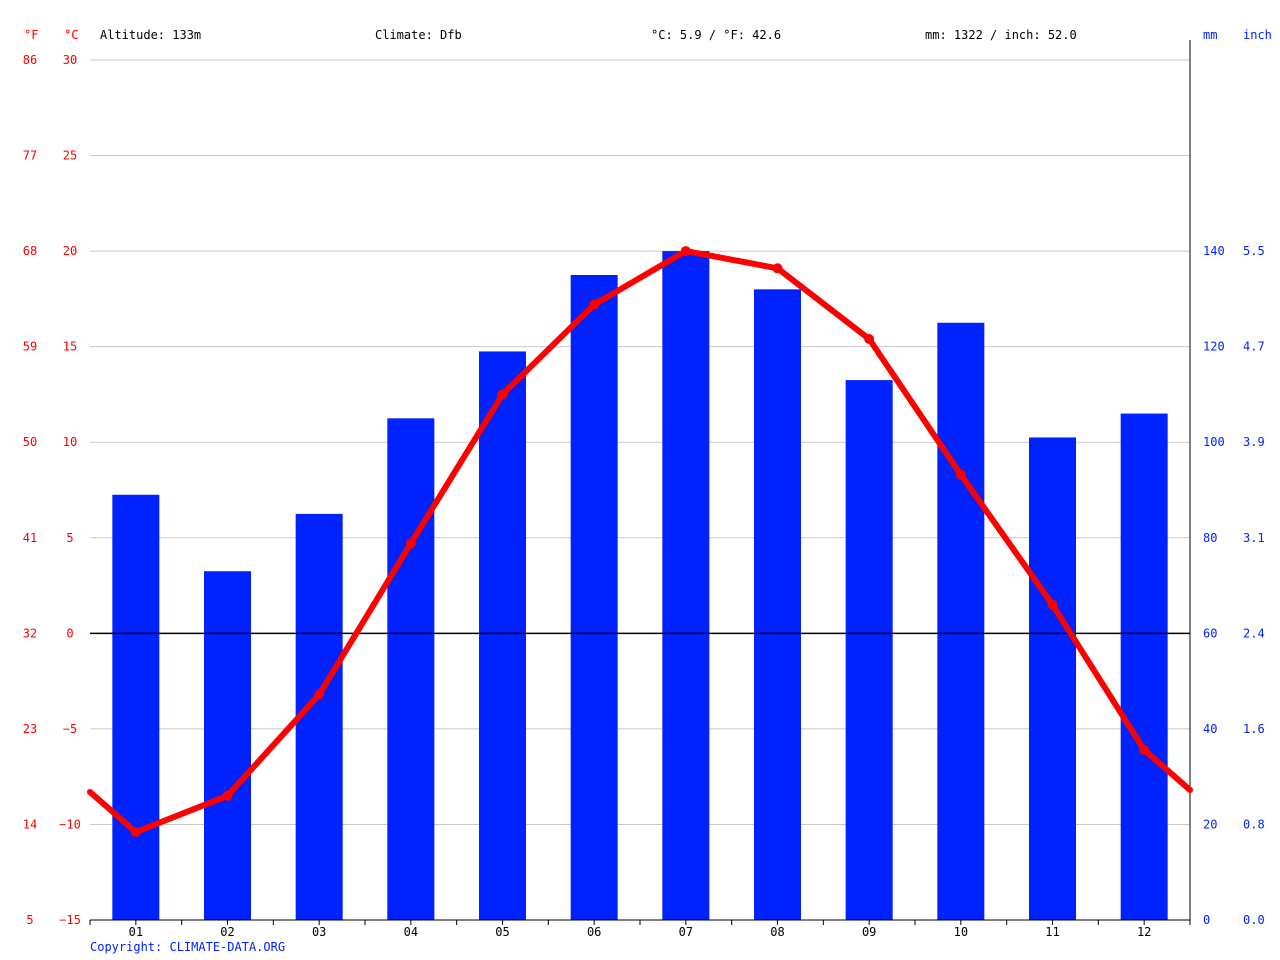  I want to click on inch-tick-label: 0.0, so click(1254, 920).